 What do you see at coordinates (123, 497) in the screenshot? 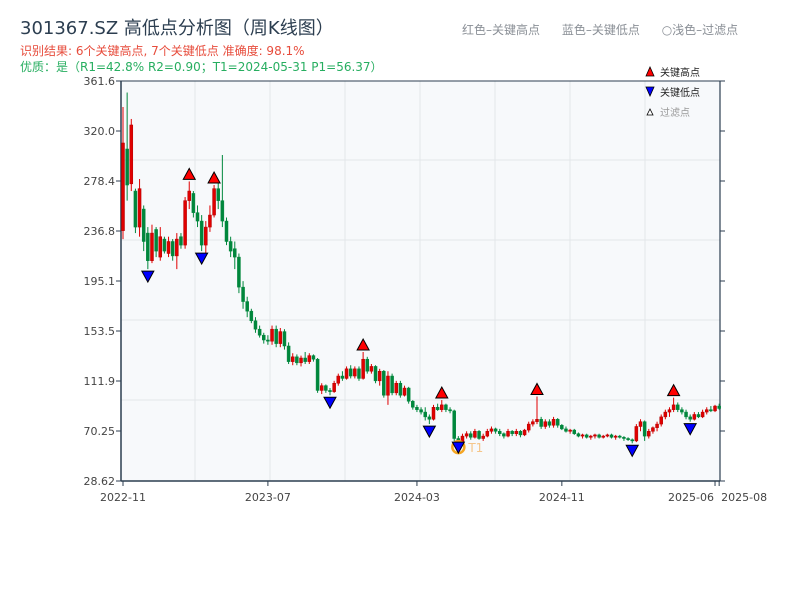
I see `x-tick-label: 2022-11` at bounding box center [123, 497].